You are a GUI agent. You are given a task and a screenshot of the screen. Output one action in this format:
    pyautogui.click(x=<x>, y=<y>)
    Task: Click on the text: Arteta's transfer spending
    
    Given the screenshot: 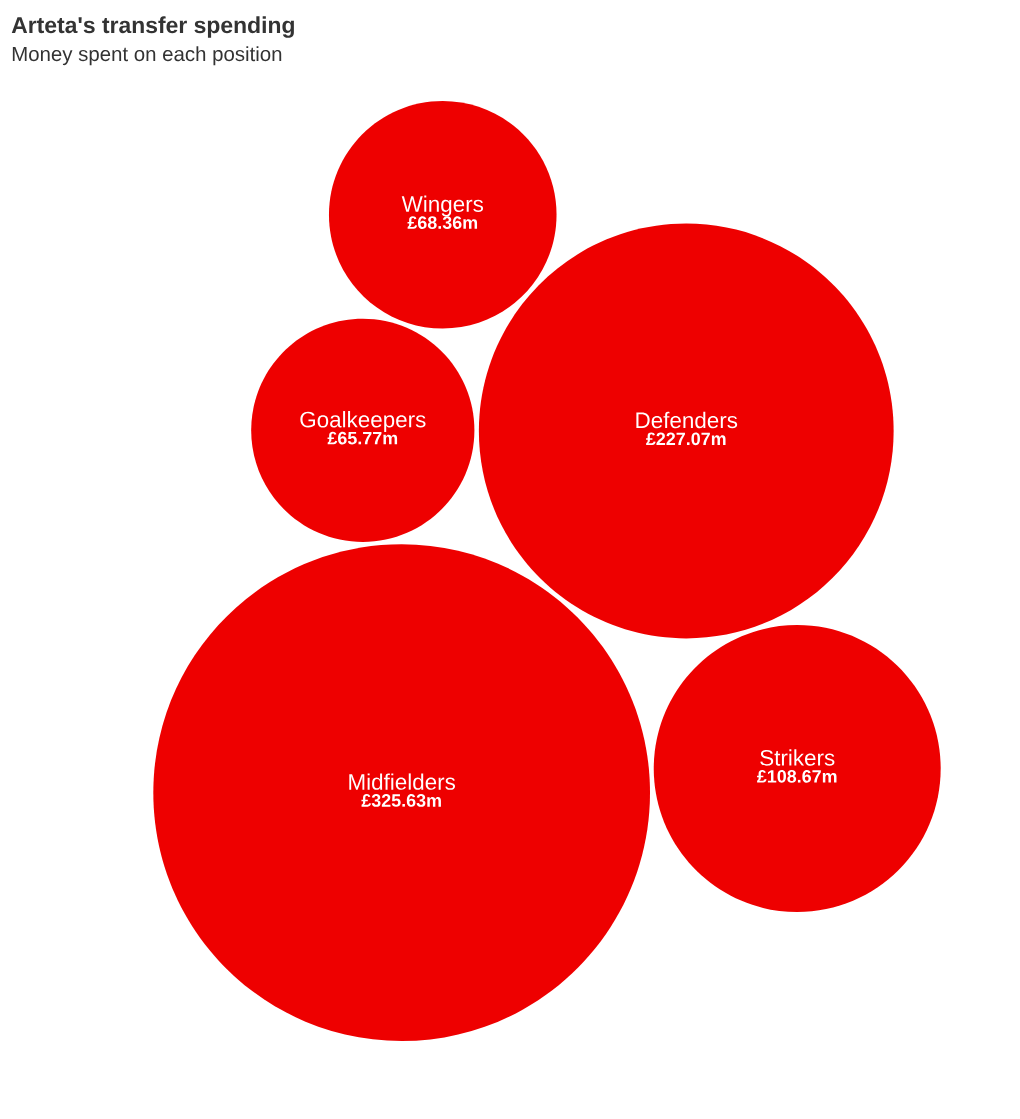 What is the action you would take?
    pyautogui.click(x=152, y=27)
    